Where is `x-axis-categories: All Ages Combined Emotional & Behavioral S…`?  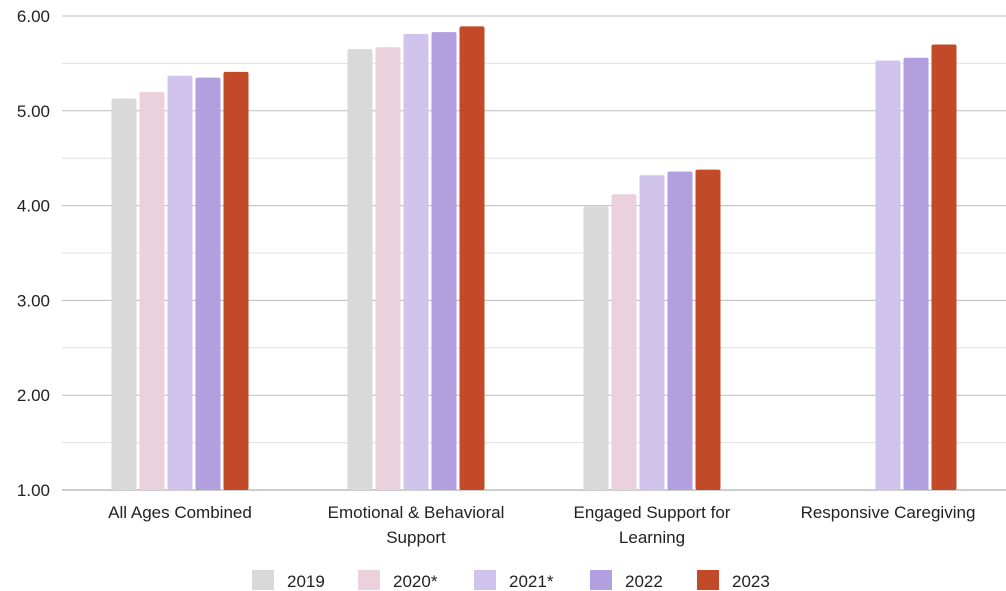 x-axis-categories: All Ages Combined Emotional & Behavioral S… is located at coordinates (541, 525).